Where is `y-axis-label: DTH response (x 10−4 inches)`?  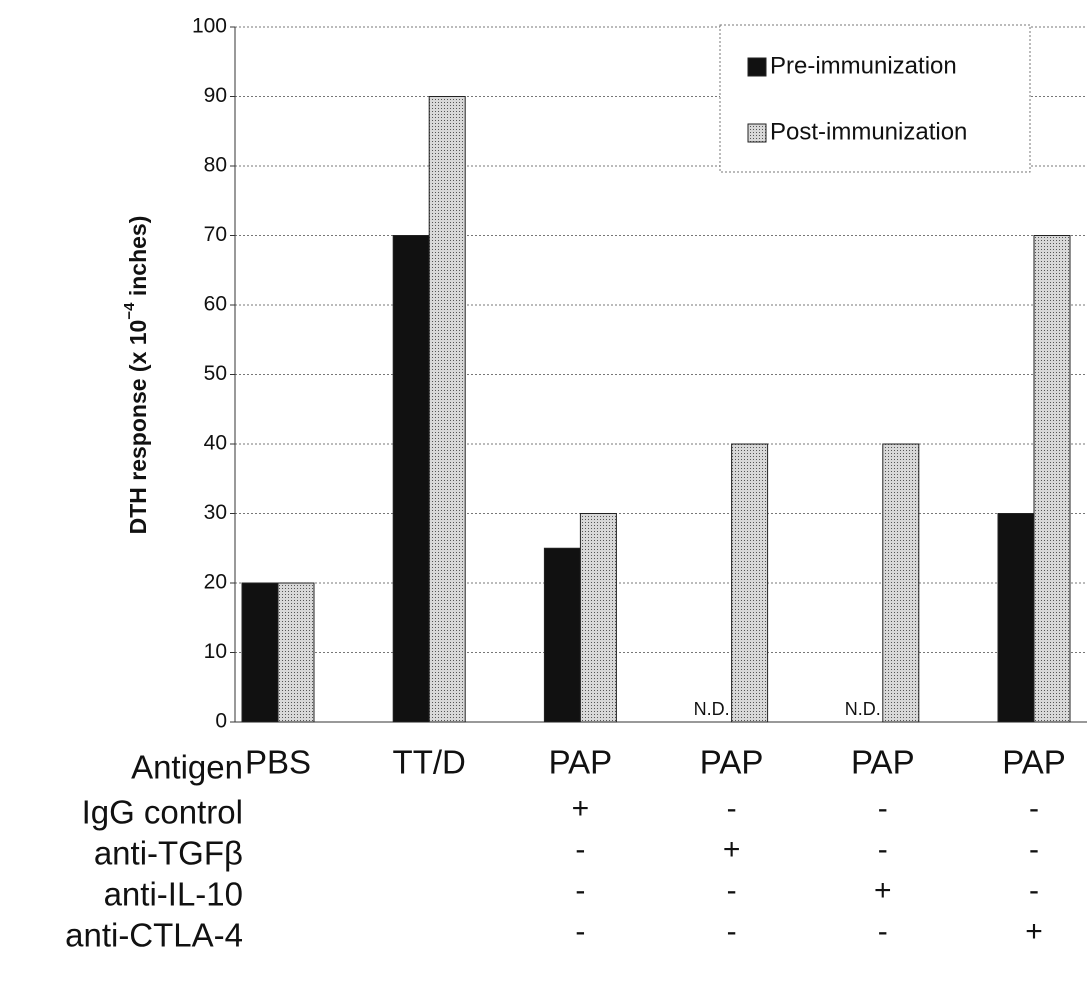
y-axis-label: DTH response (x 10−4 inches) is located at coordinates (136, 375).